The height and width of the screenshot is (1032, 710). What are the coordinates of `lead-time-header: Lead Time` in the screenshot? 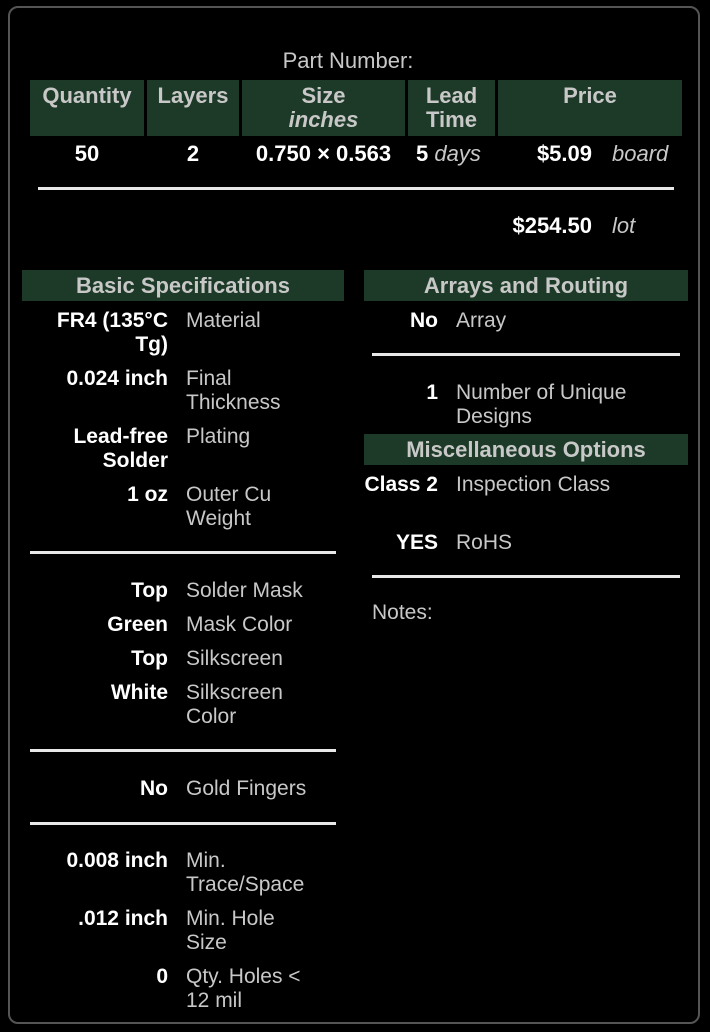 It's located at (451, 108).